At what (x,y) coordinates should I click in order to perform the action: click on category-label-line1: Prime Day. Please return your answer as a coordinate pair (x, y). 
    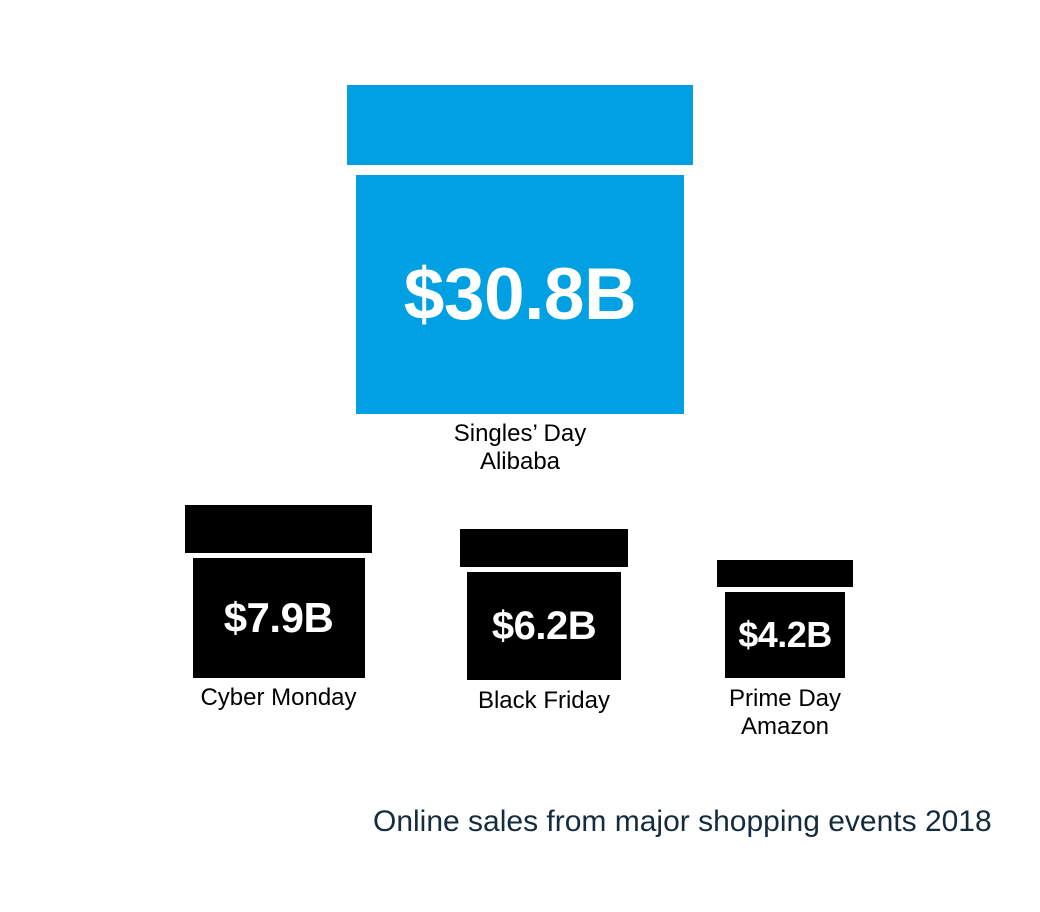
    Looking at the image, I should click on (785, 698).